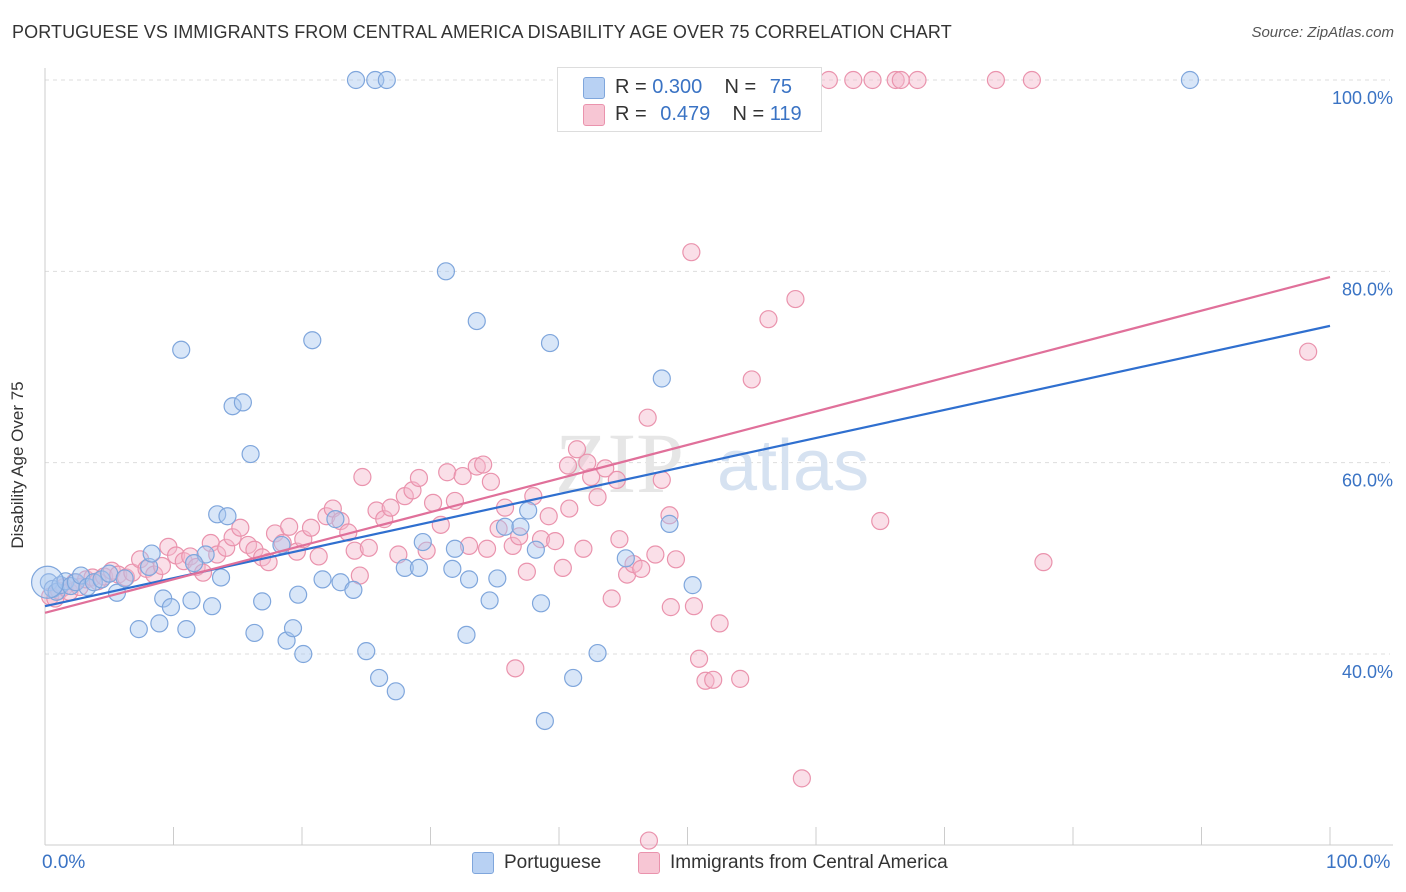 This screenshot has width=1406, height=892. Describe the element at coordinates (649, 863) in the screenshot. I see `bottom-legend-swatch-pink` at that location.